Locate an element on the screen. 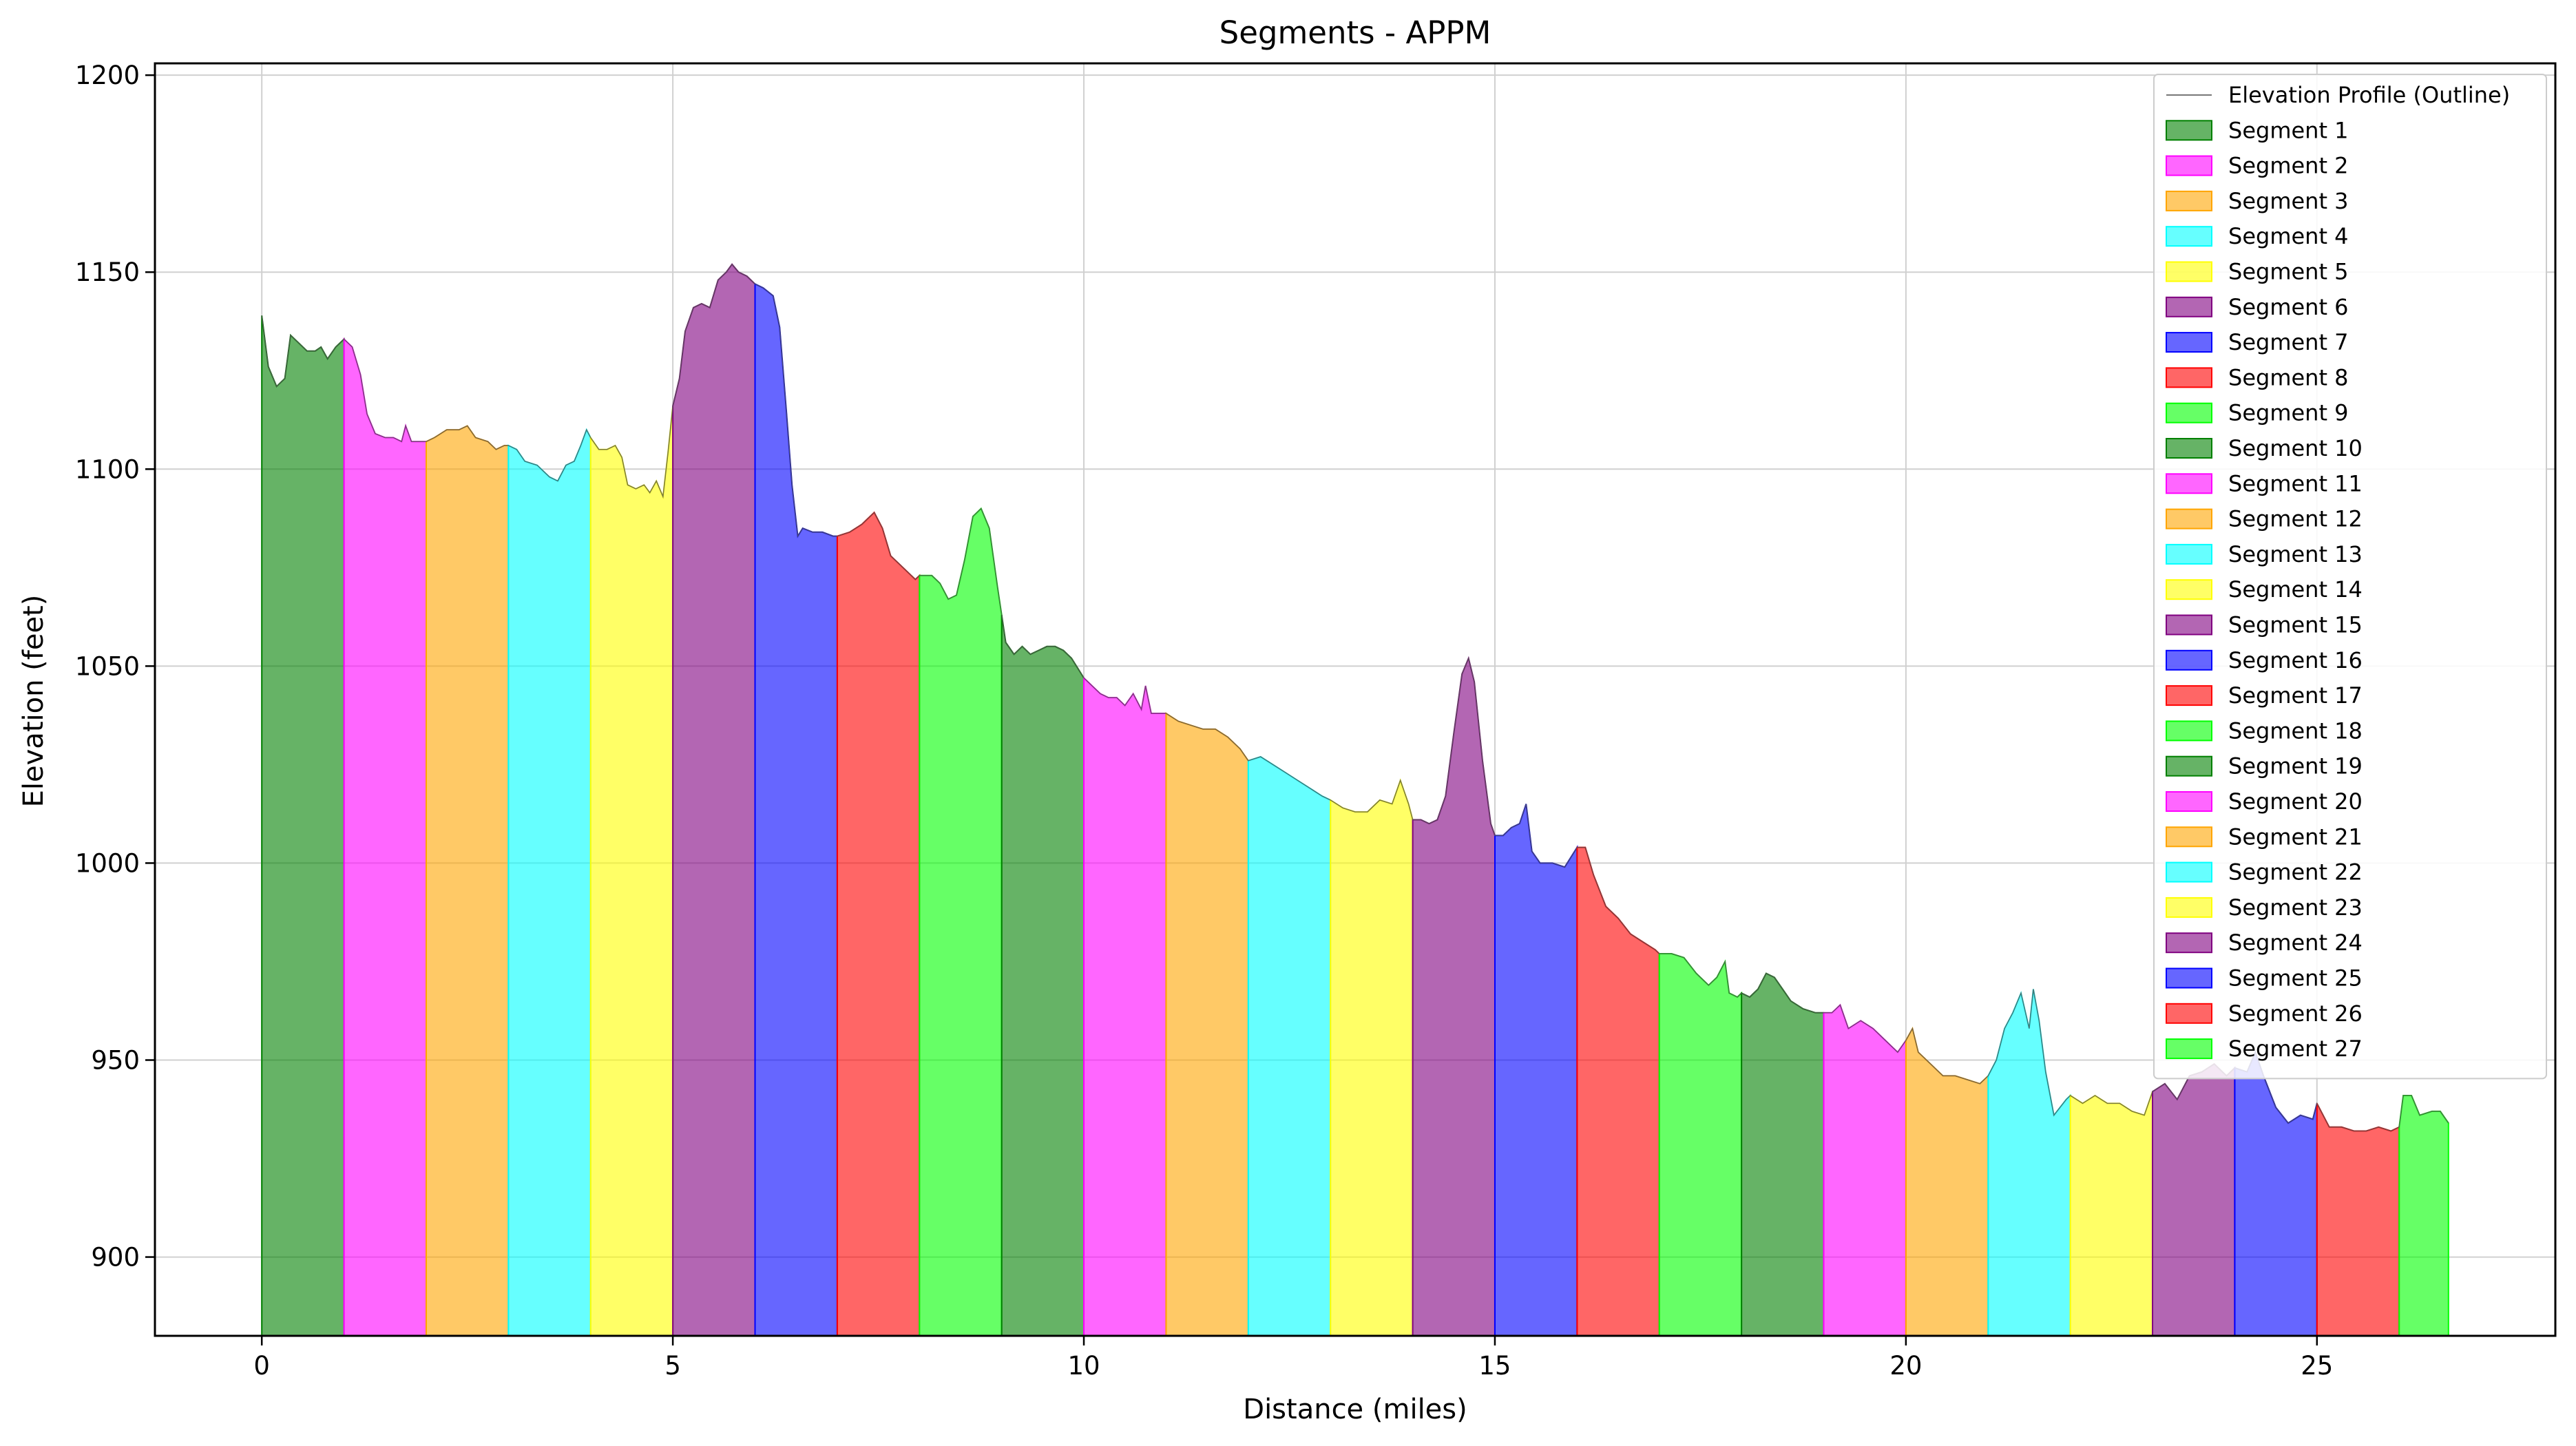 The height and width of the screenshot is (1446, 2576). legend-label: Segment 19 is located at coordinates (2295, 766).